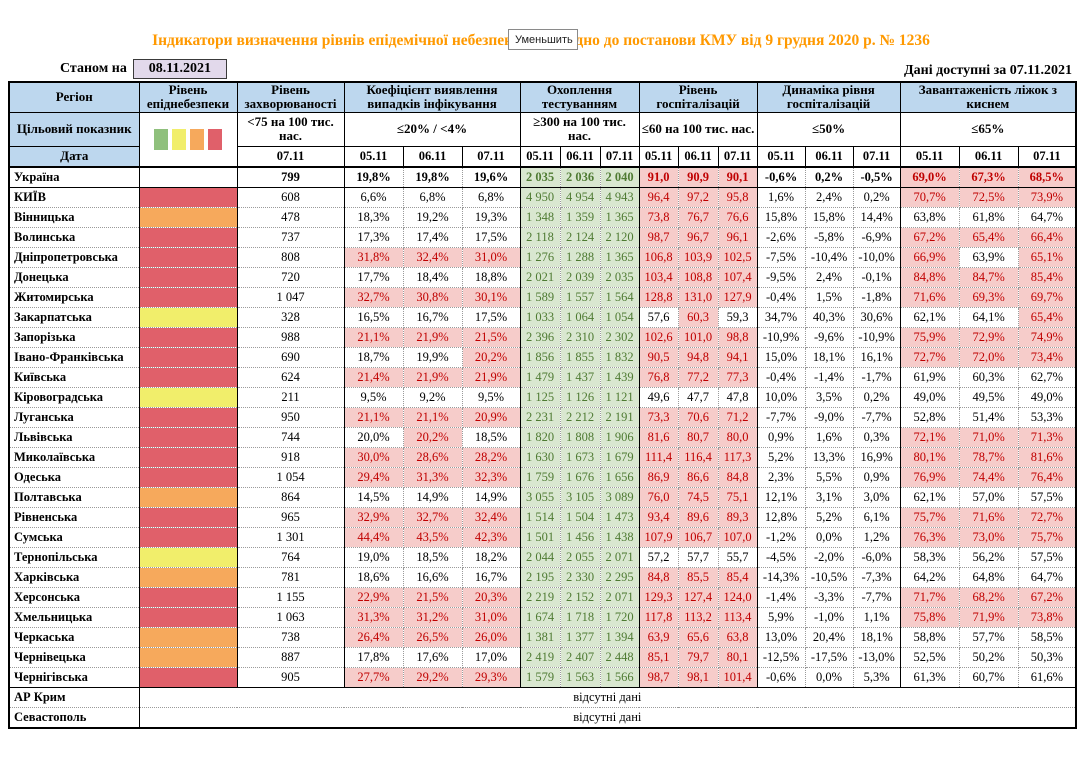 This screenshot has height=779, width=1082. I want to click on testing-value: 2 419, so click(540, 657).